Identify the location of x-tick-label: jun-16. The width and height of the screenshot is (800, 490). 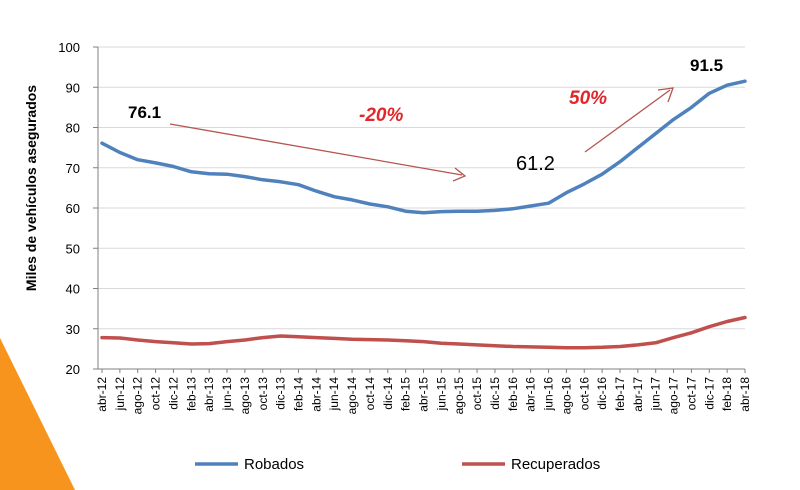
(549, 394).